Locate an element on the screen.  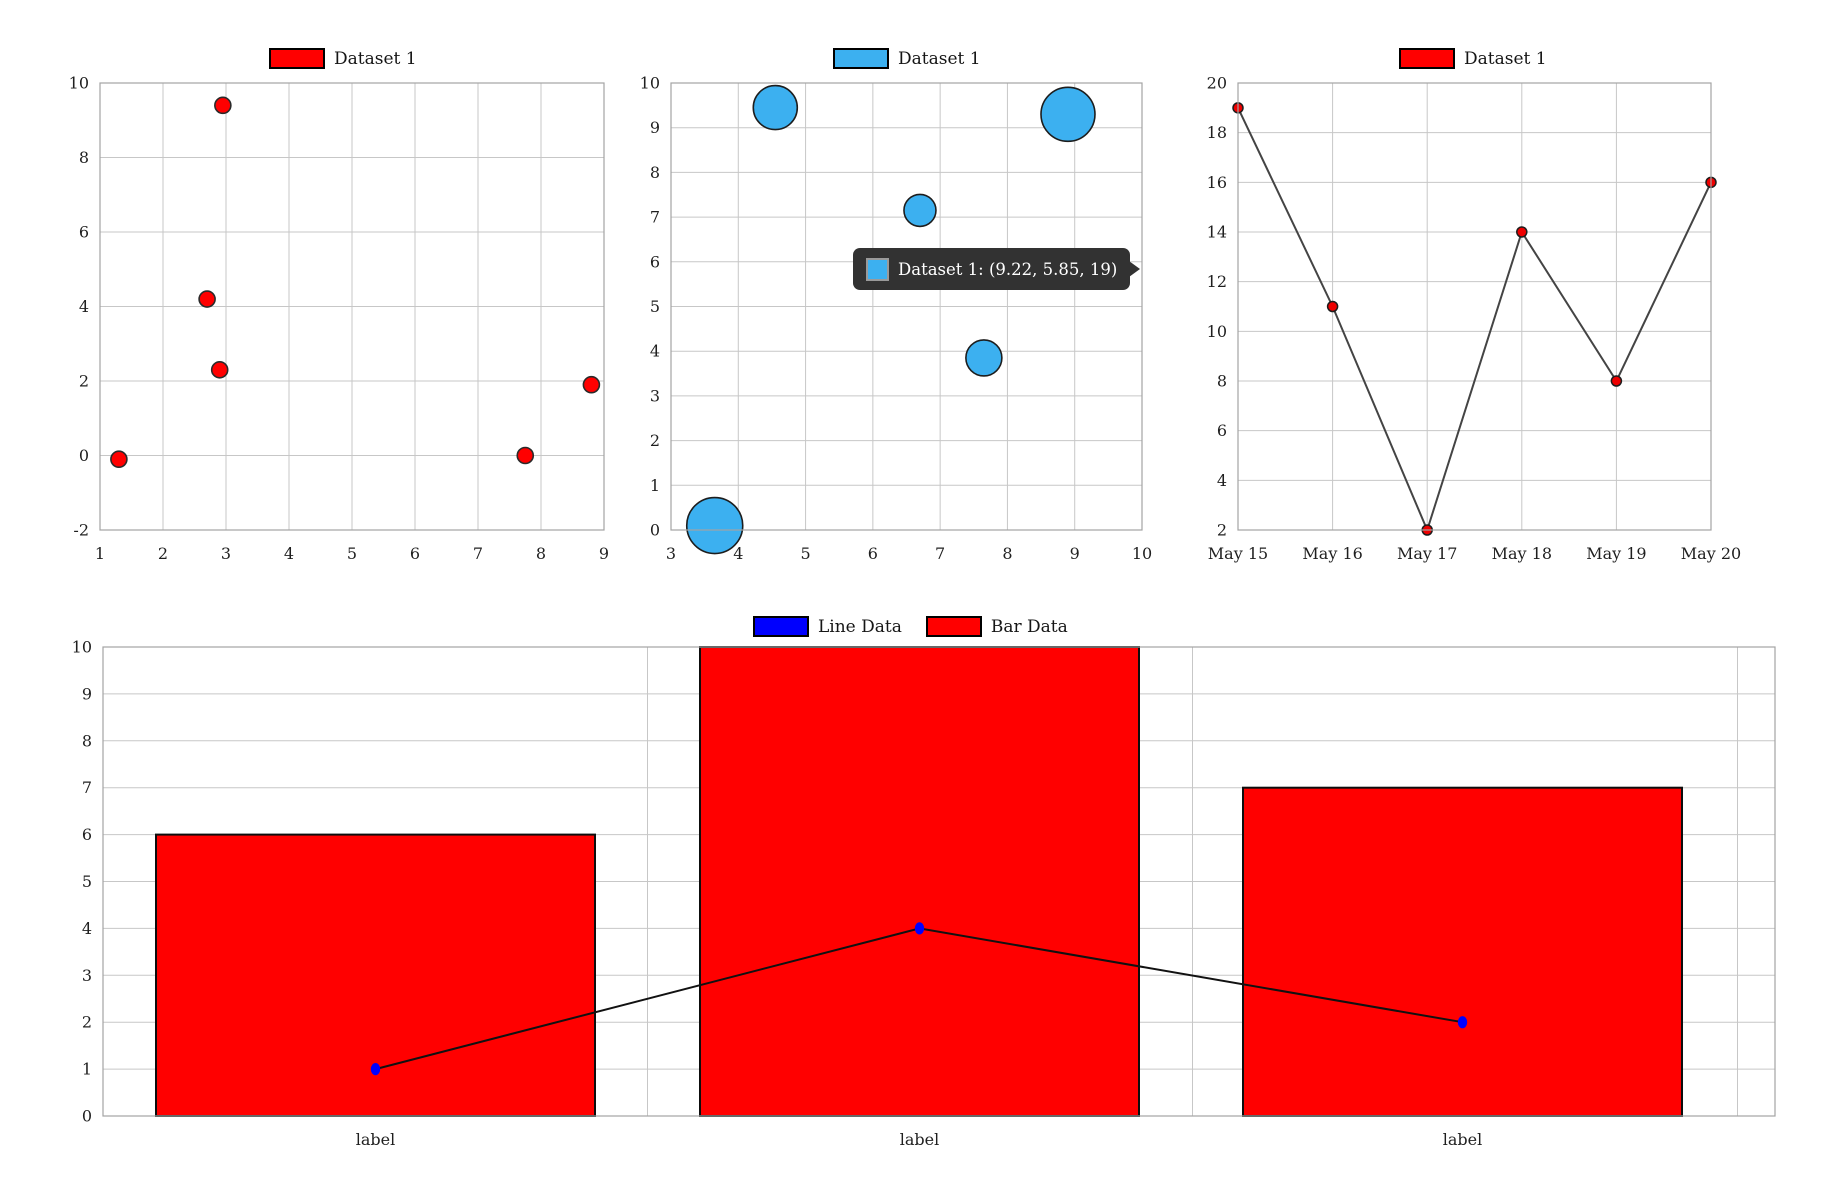
legend-line: Dataset 1 is located at coordinates (1473, 58).